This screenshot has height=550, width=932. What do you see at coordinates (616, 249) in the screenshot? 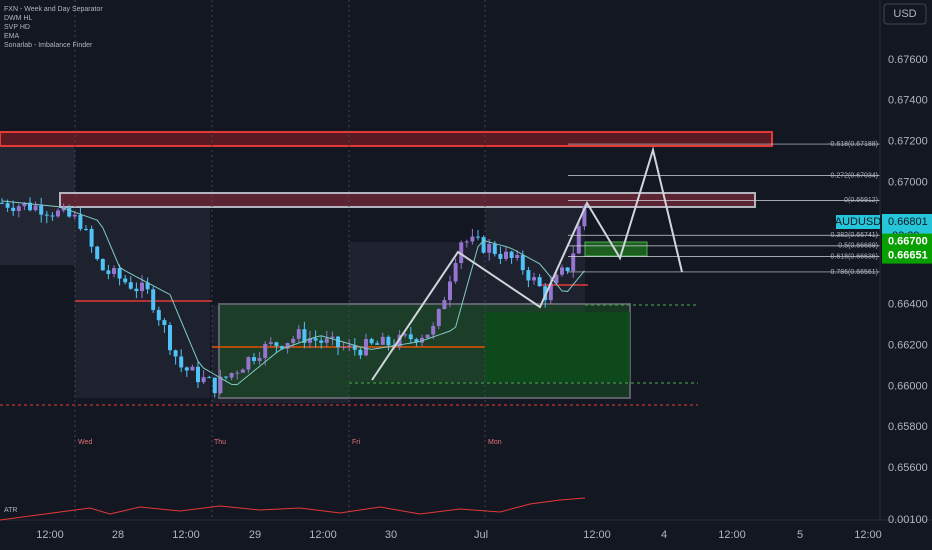
I see `fvg` at bounding box center [616, 249].